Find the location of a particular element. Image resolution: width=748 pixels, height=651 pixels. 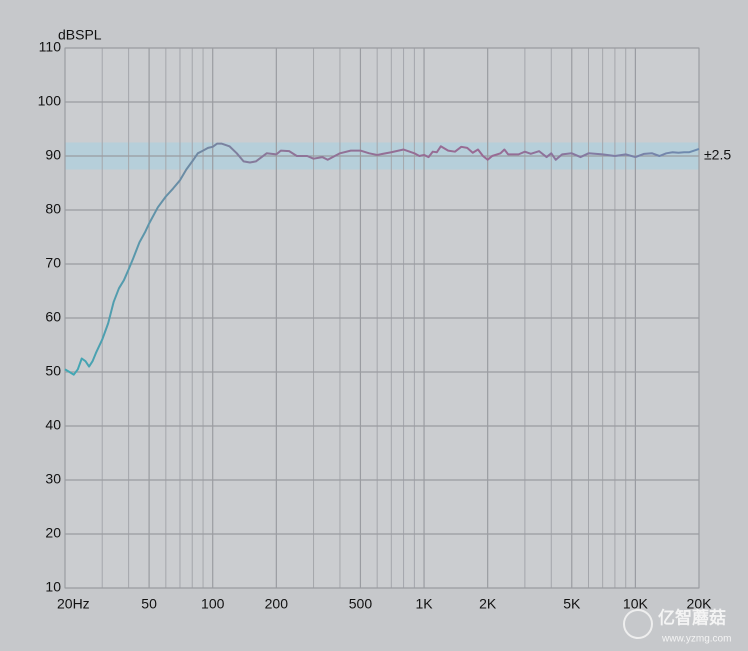

x-tick-label: 1K is located at coordinates (424, 604).